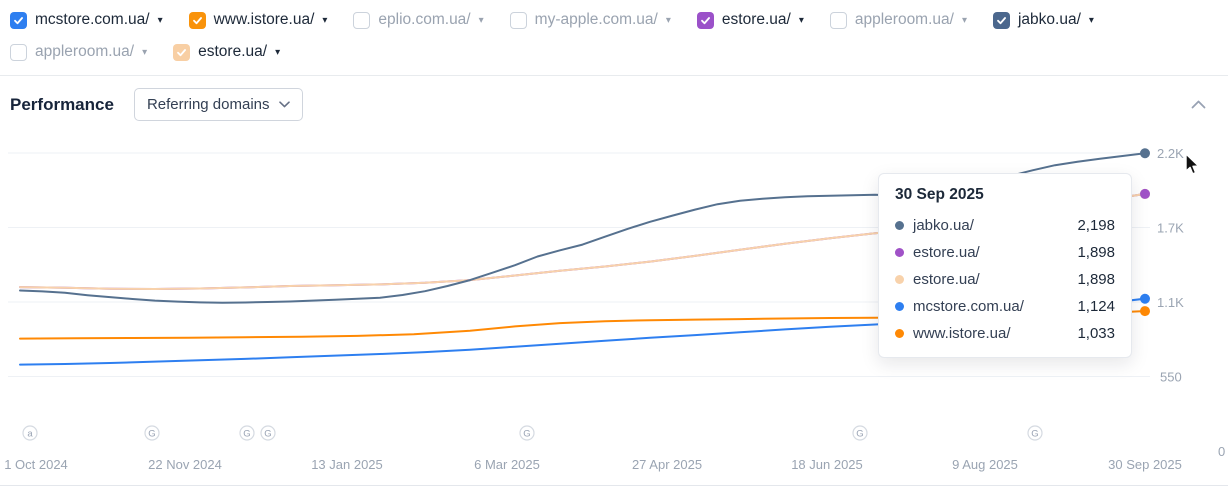 The image size is (1228, 486). I want to click on tooltip-series-value: 2,198, so click(1096, 225).